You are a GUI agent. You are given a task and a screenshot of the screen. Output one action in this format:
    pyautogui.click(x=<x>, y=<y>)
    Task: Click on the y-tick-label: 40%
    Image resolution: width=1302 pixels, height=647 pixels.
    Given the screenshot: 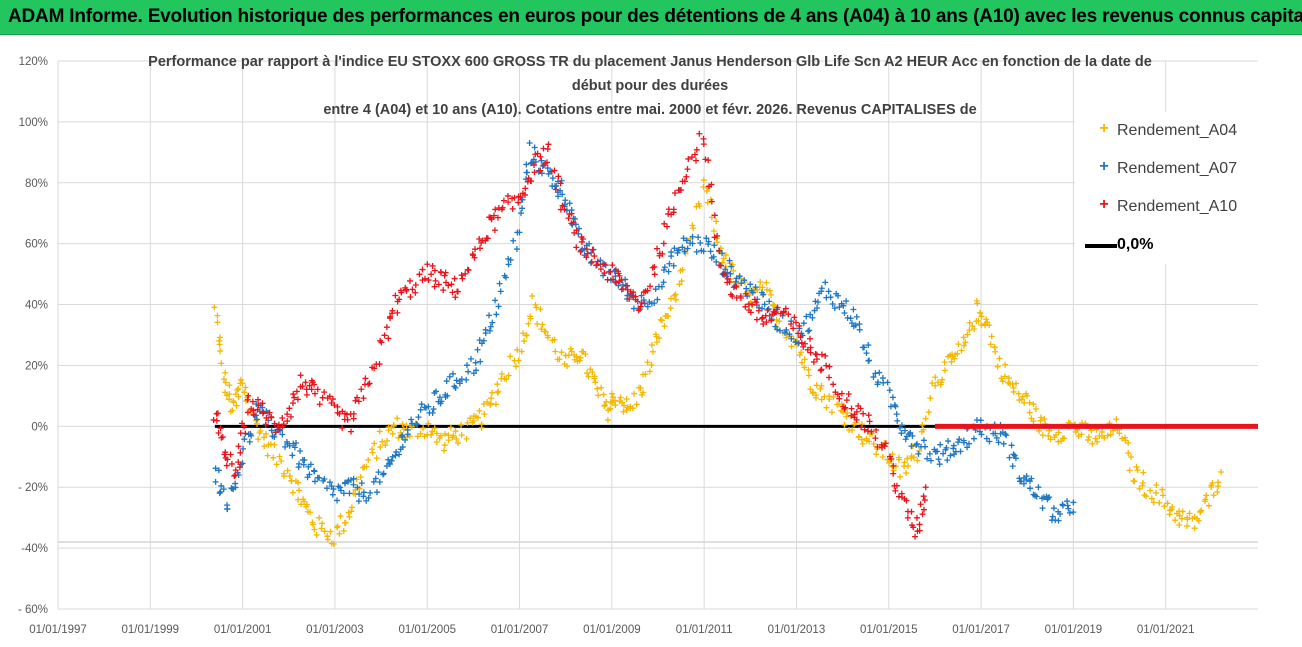 What is the action you would take?
    pyautogui.click(x=36, y=306)
    